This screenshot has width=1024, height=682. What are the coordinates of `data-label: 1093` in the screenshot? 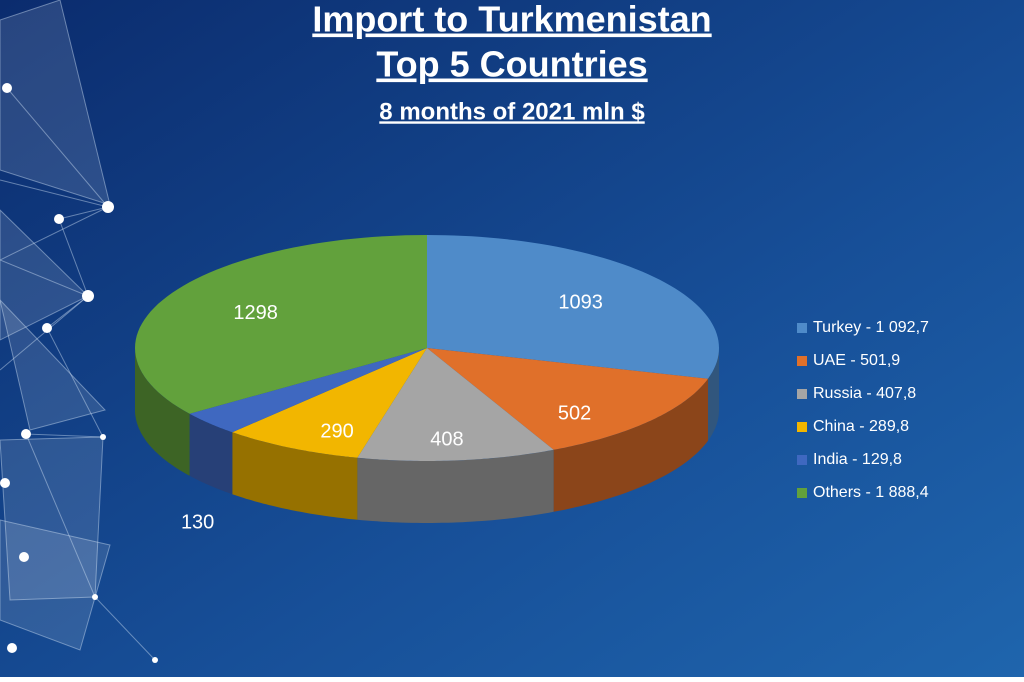 It's located at (580, 302).